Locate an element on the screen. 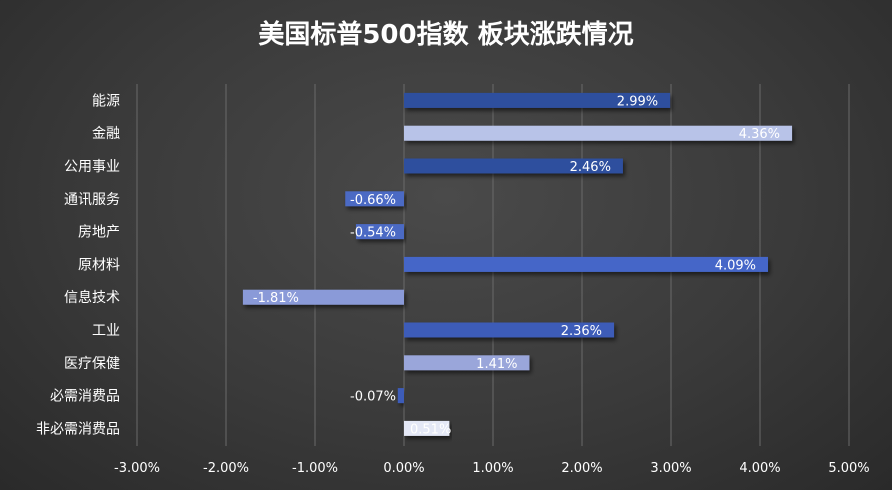 This screenshot has height=490, width=892. x-tick-label: 0.00% is located at coordinates (403, 468).